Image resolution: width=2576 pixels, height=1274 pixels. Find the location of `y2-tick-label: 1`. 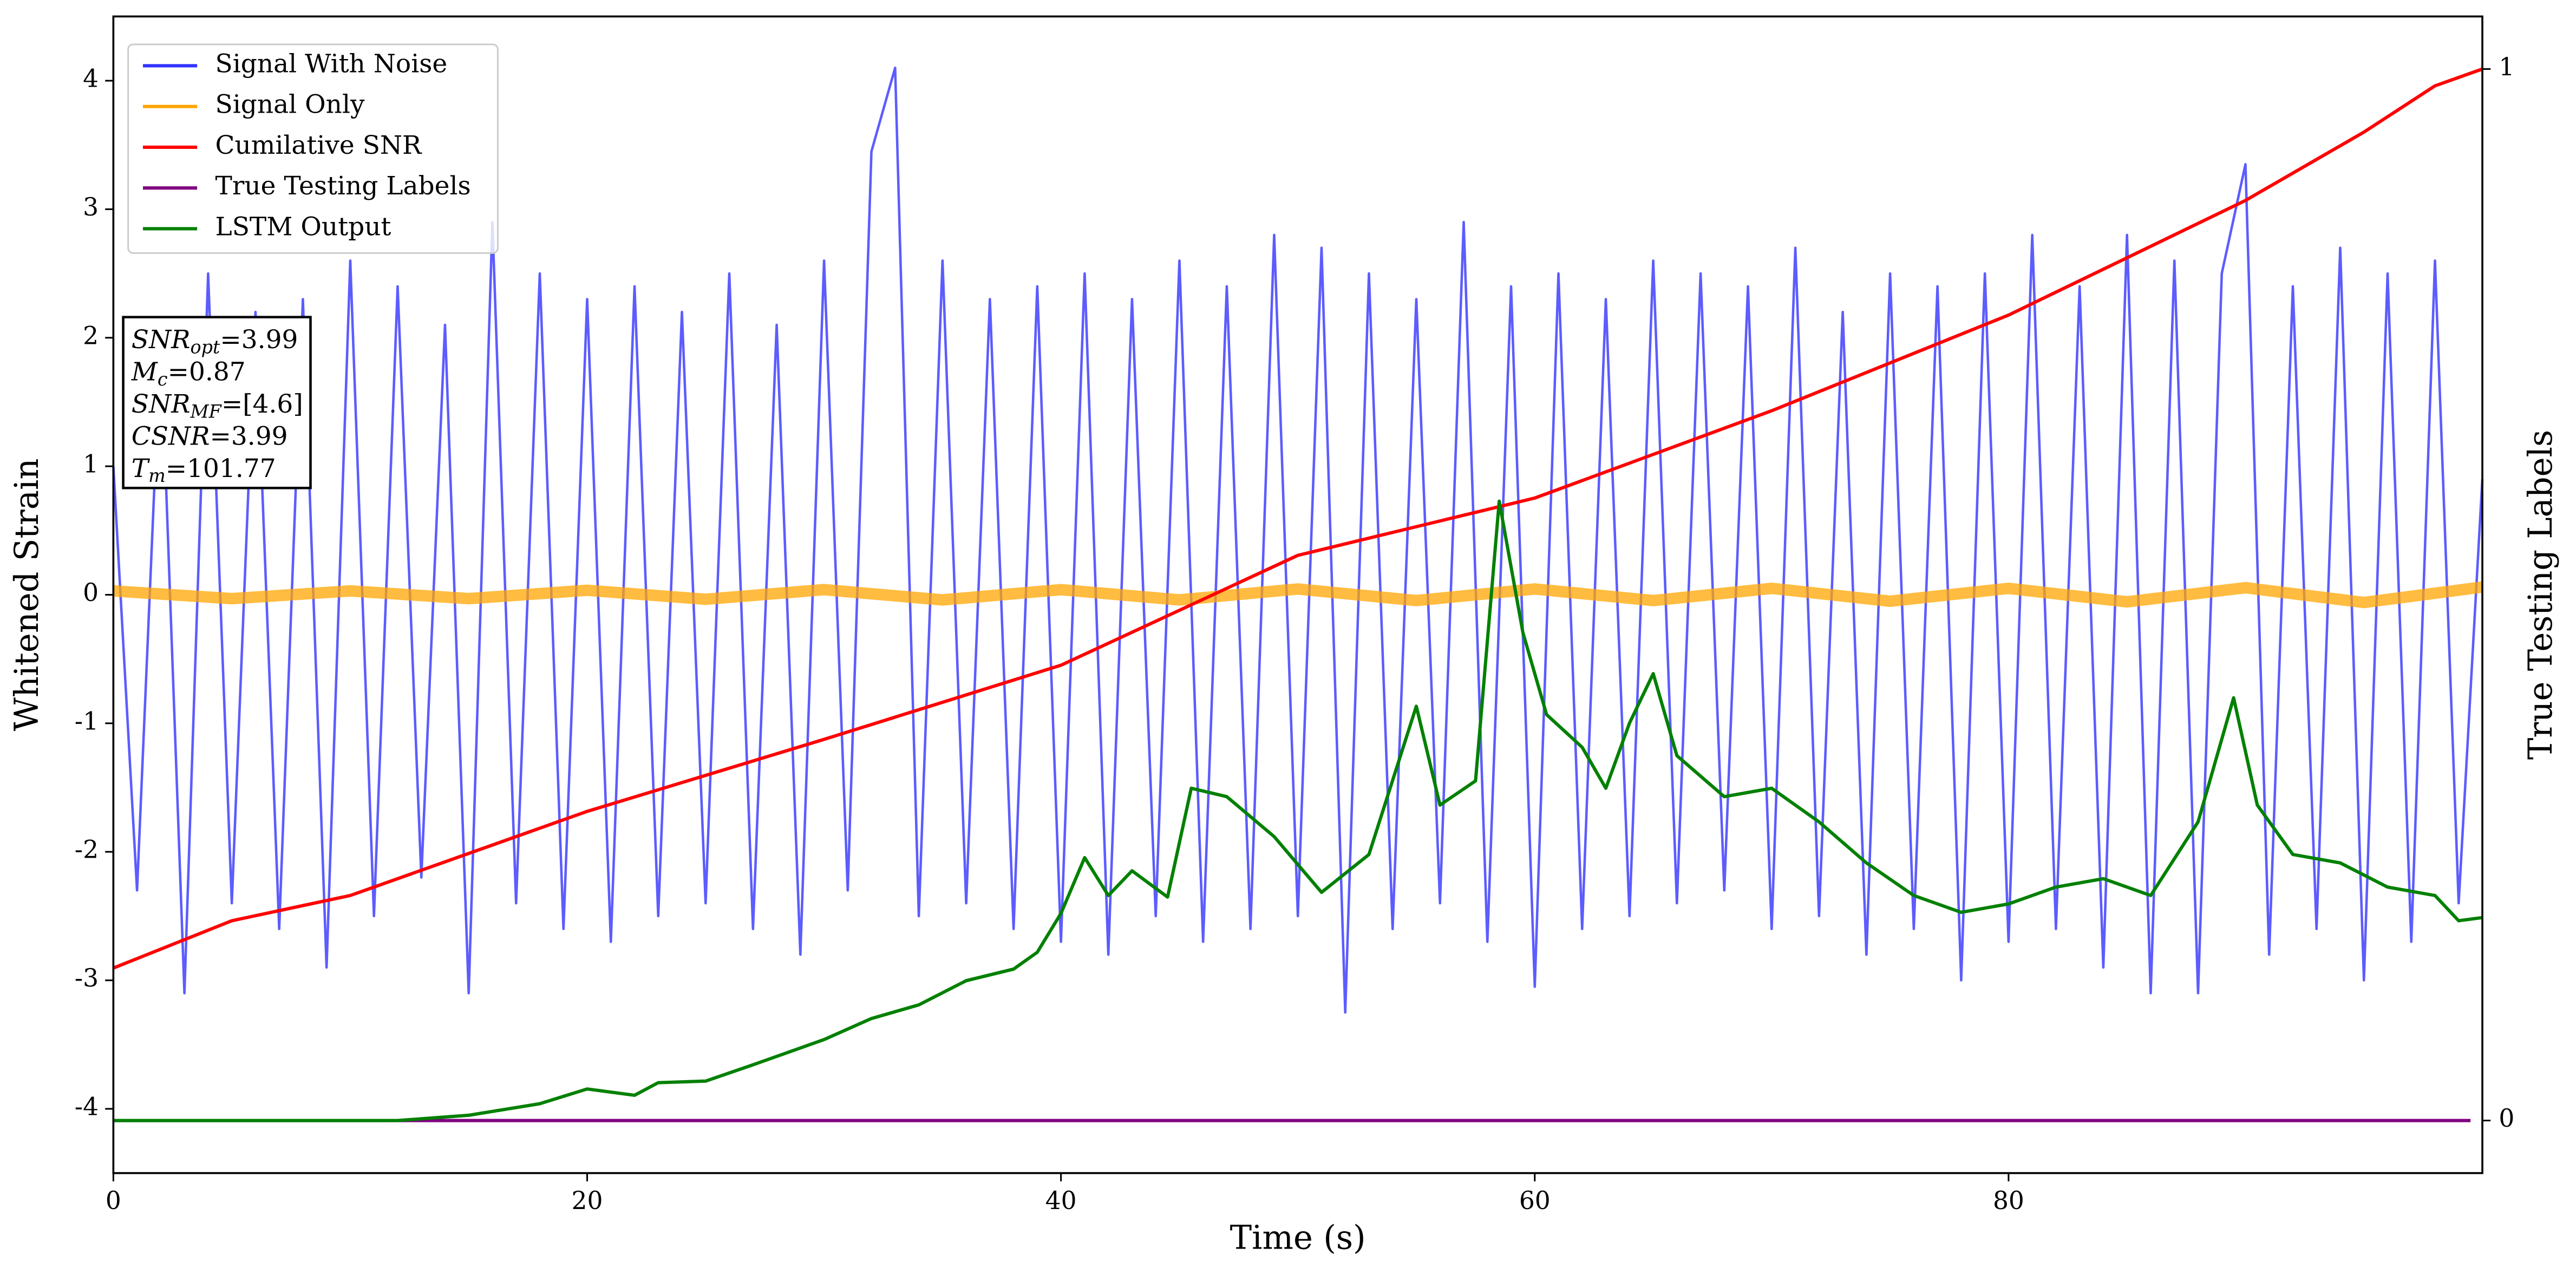

y2-tick-label: 1 is located at coordinates (2507, 67).